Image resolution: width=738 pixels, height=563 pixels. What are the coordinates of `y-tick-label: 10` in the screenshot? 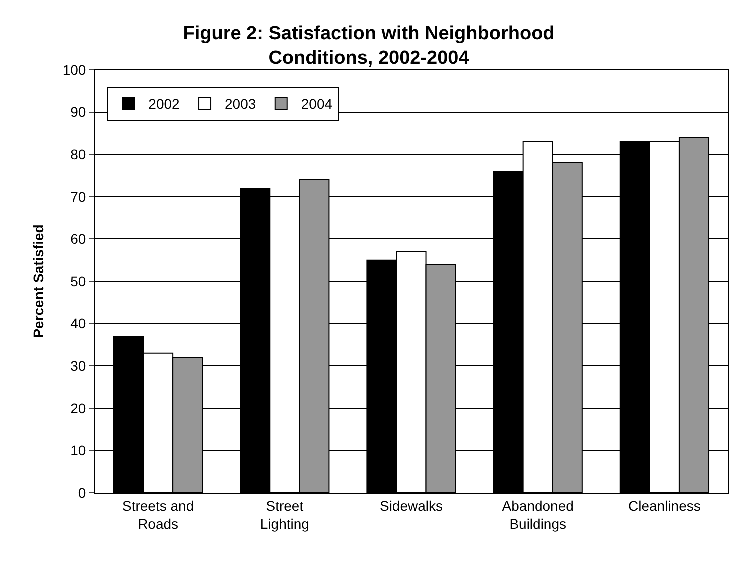 It's located at (78, 450).